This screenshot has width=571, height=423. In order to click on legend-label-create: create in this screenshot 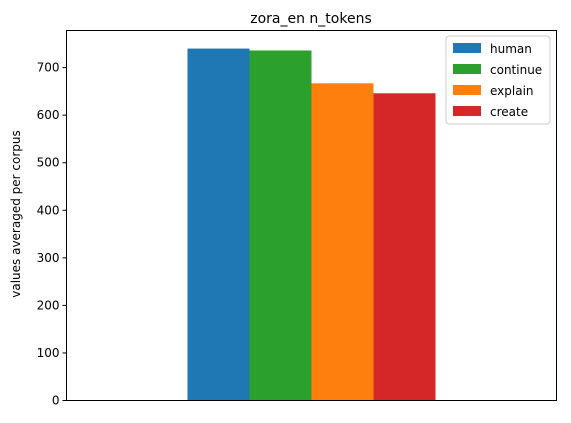, I will do `click(509, 112)`.